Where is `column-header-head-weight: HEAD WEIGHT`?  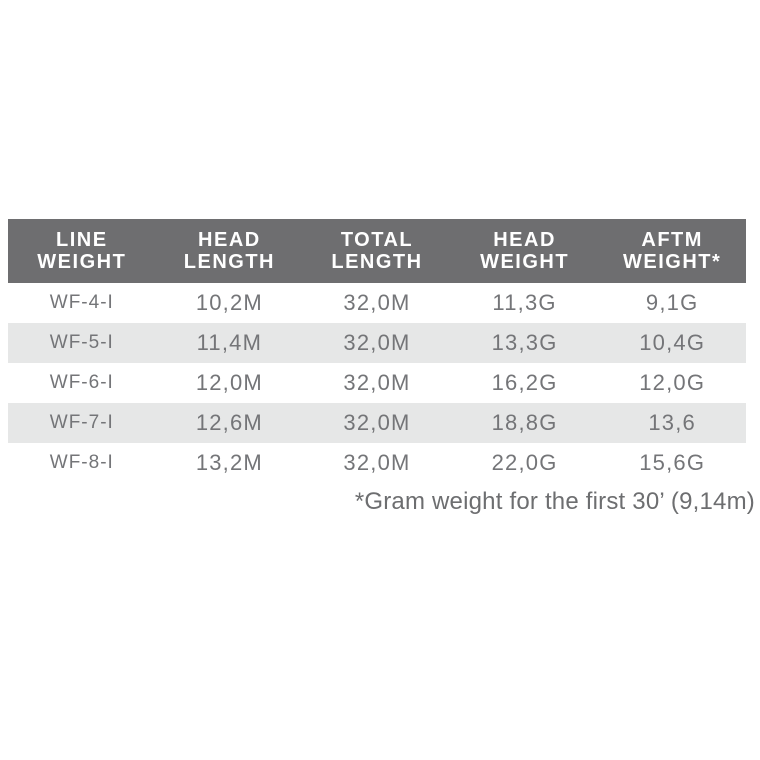 column-header-head-weight: HEAD WEIGHT is located at coordinates (525, 251).